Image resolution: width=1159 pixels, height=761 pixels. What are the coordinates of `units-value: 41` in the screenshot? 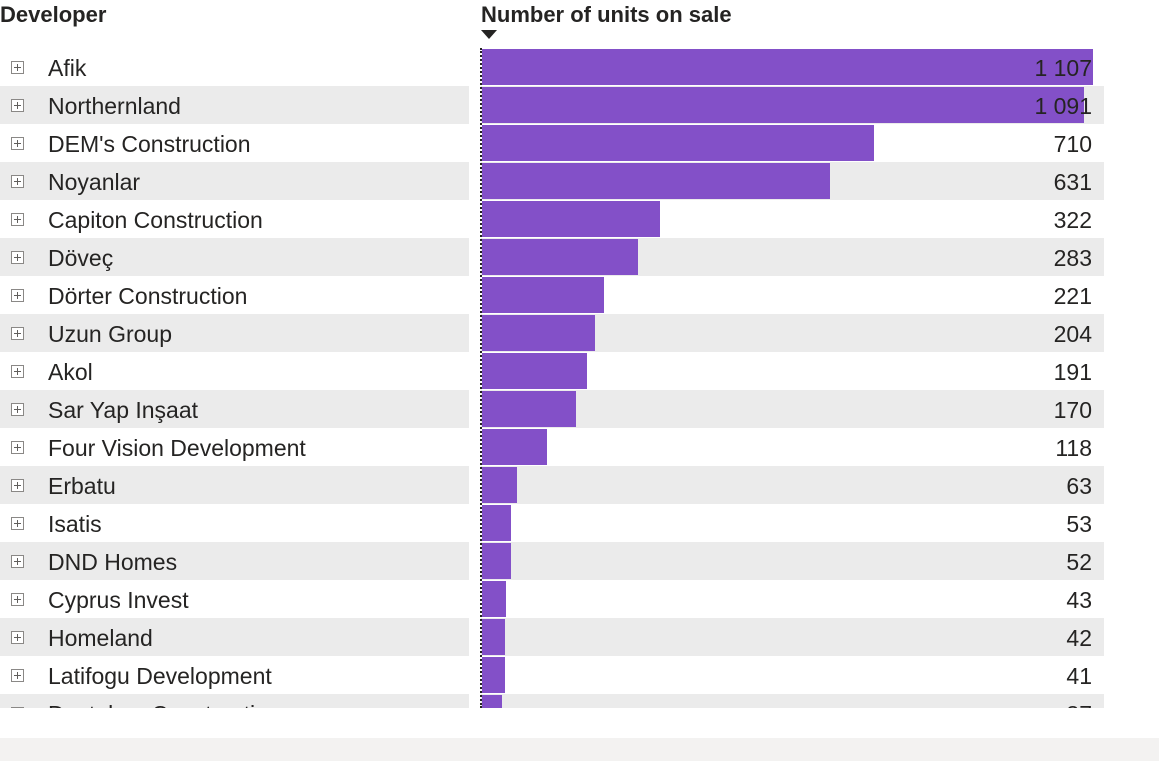 It's located at (1079, 676).